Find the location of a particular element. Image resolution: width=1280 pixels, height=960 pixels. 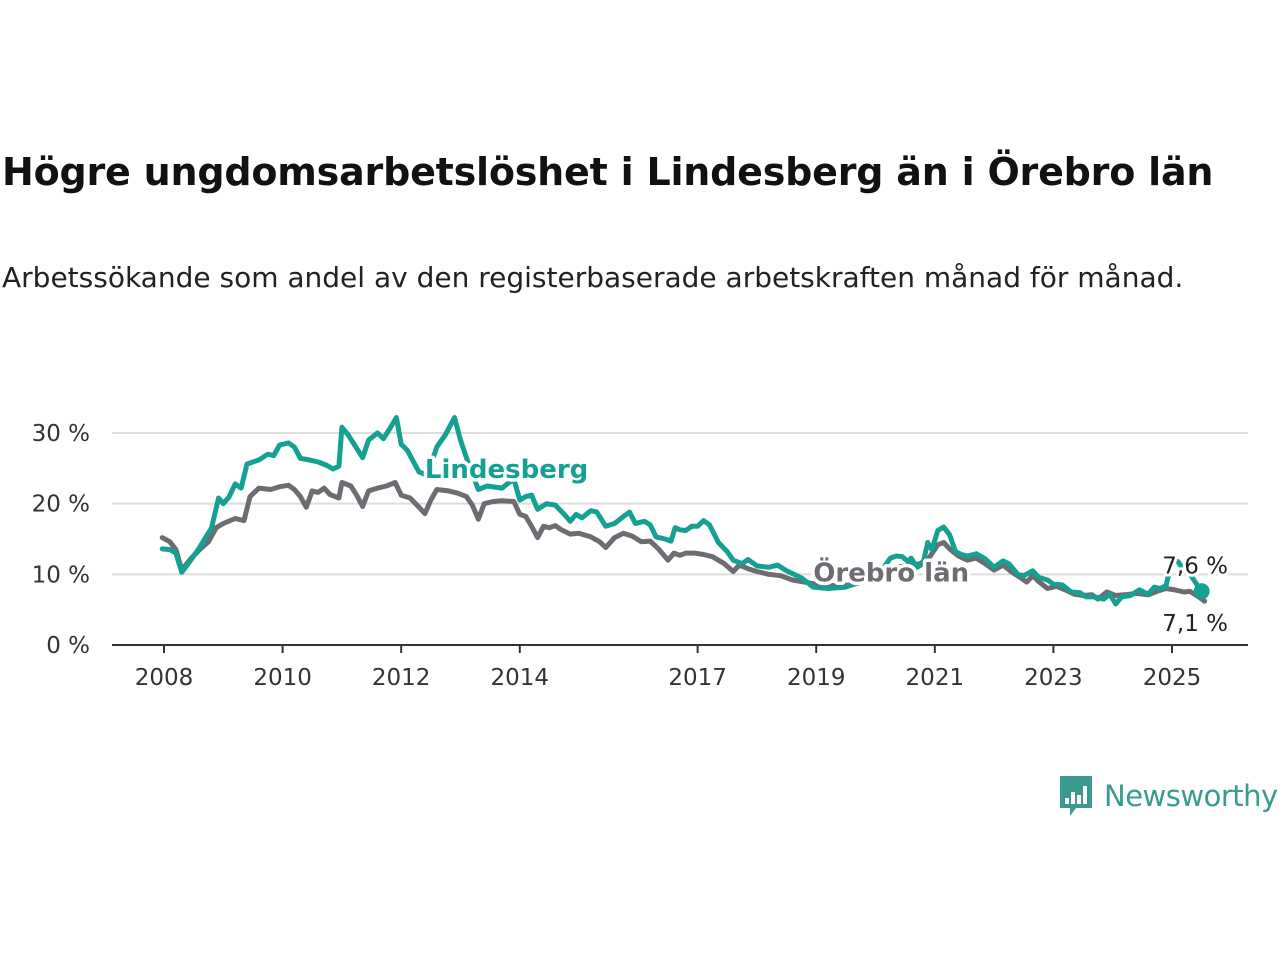

x-tick-label: 2010 is located at coordinates (282, 678).